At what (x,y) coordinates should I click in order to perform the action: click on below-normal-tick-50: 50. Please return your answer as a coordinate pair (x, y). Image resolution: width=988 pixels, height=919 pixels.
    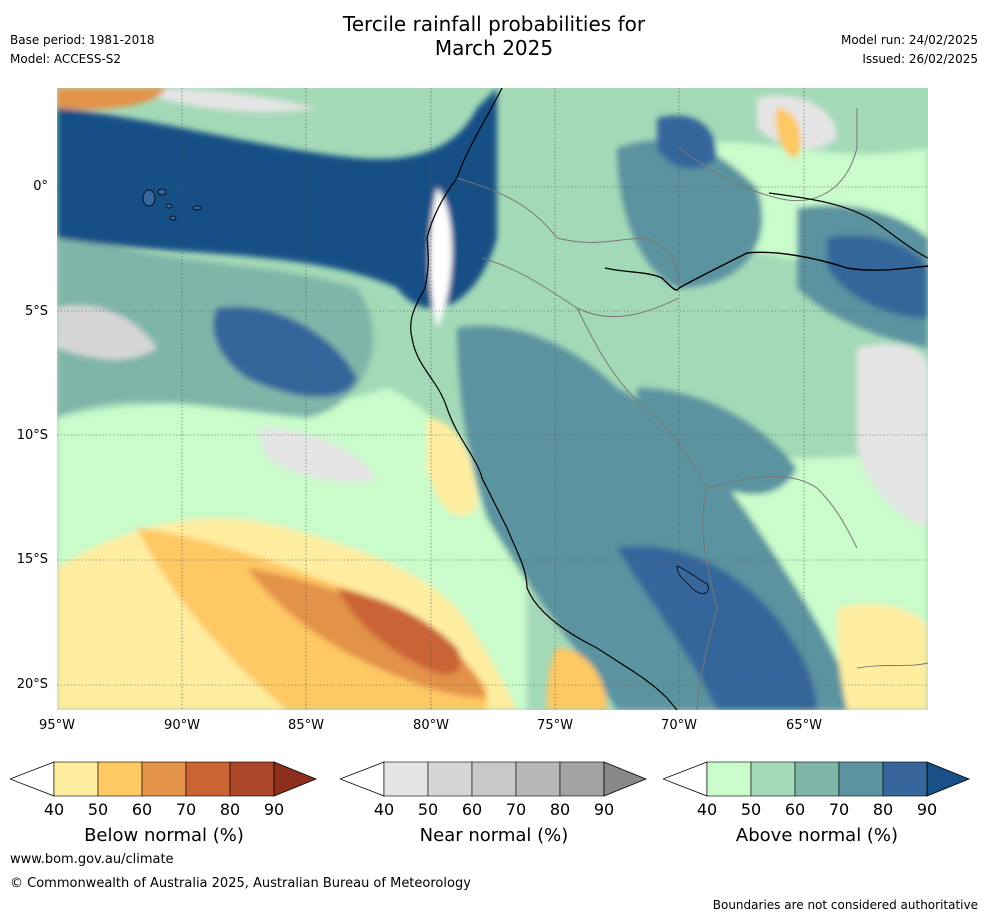
    Looking at the image, I should click on (98, 809).